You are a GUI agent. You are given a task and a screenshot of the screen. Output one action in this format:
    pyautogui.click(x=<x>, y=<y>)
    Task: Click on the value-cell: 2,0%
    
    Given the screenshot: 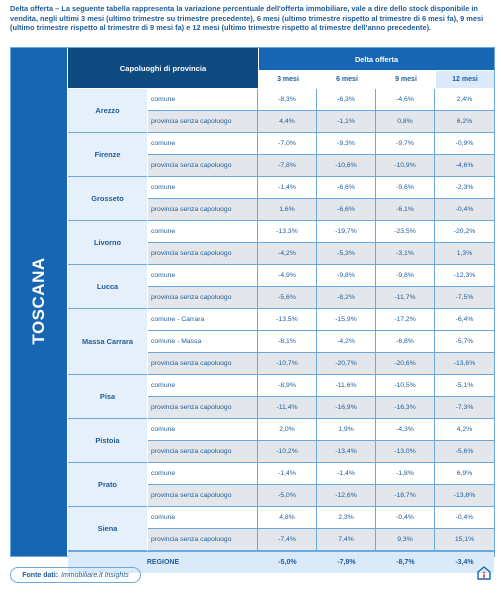 What is the action you would take?
    pyautogui.click(x=287, y=429)
    